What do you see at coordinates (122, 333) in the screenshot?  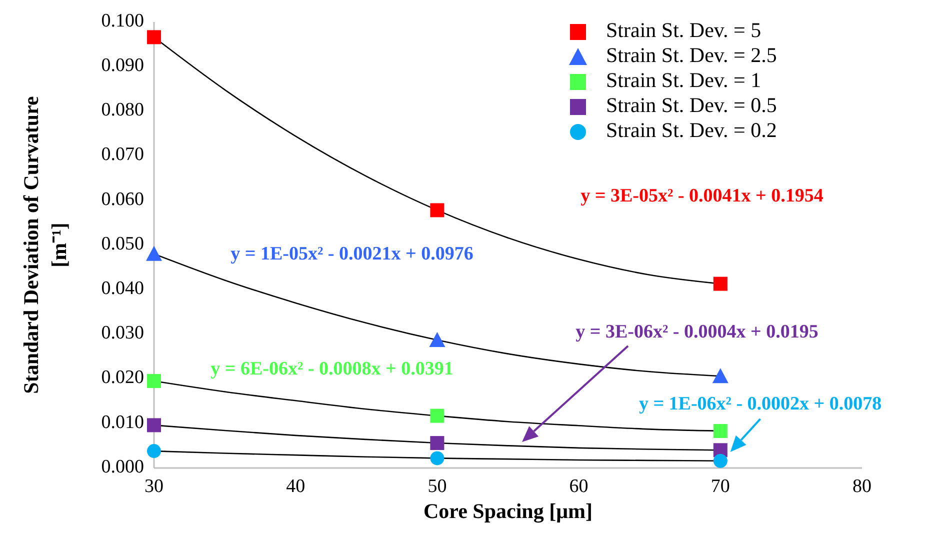 I see `y-tick-label: 0.030` at bounding box center [122, 333].